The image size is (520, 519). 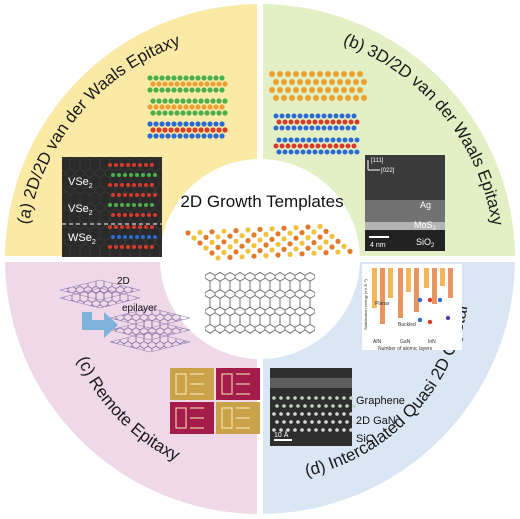 I want to click on stack-label-sic: SiC, so click(x=365, y=439).